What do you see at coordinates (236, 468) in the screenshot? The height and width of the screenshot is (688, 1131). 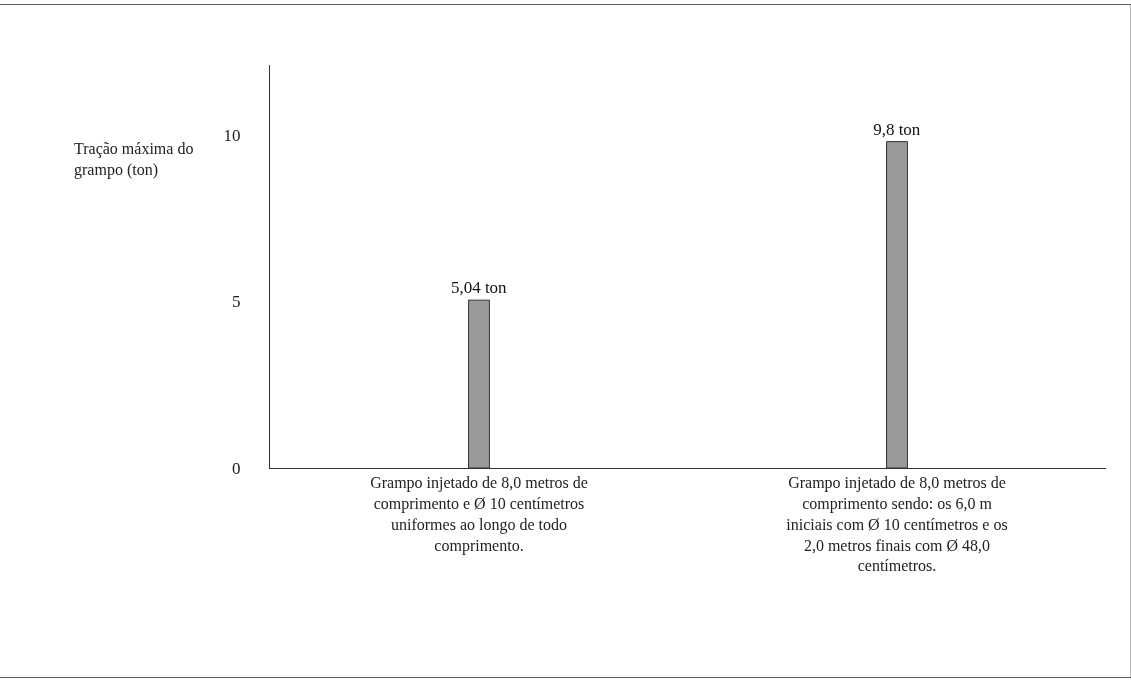 I see `y-tick-label: 0` at bounding box center [236, 468].